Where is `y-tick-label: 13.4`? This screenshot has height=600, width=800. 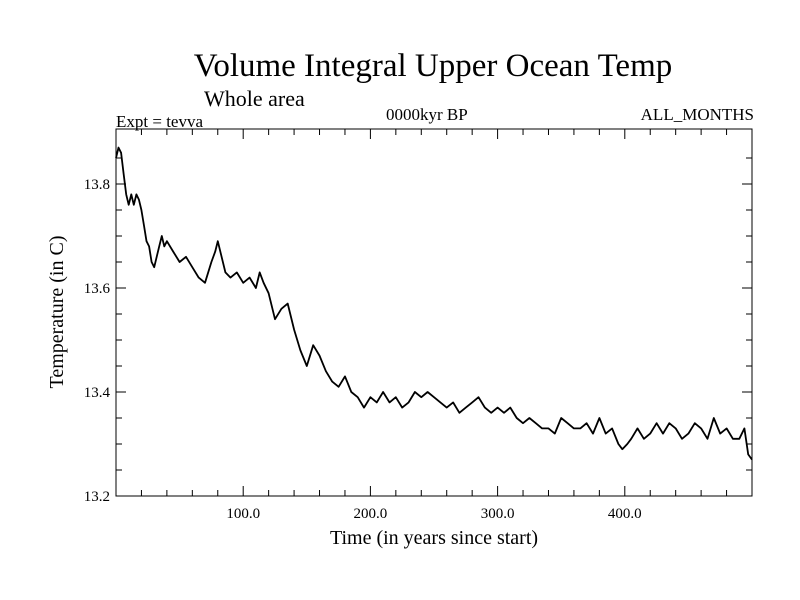 y-tick-label: 13.4 is located at coordinates (97, 393).